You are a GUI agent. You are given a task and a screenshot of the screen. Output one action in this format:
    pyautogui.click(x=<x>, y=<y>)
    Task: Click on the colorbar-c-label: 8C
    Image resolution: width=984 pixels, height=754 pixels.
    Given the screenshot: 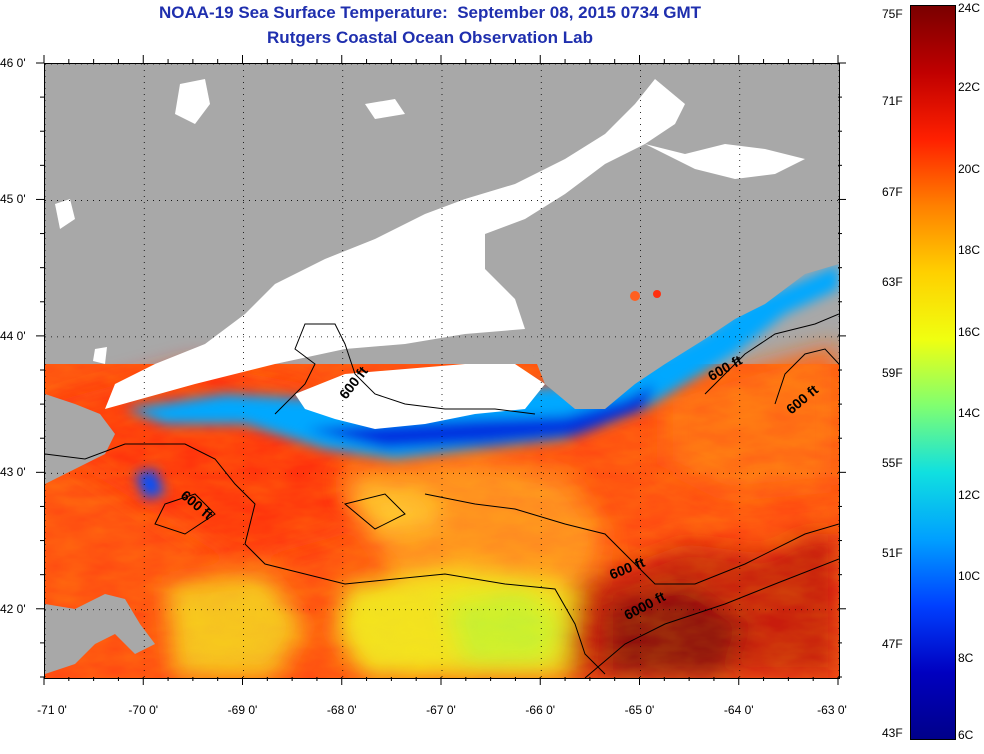 What is the action you would take?
    pyautogui.click(x=966, y=657)
    